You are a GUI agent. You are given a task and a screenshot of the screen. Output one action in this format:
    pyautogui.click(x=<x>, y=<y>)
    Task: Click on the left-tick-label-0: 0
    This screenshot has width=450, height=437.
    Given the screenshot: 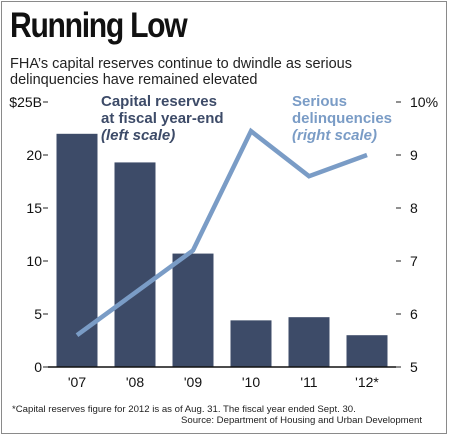 What is the action you would take?
    pyautogui.click(x=38, y=367)
    